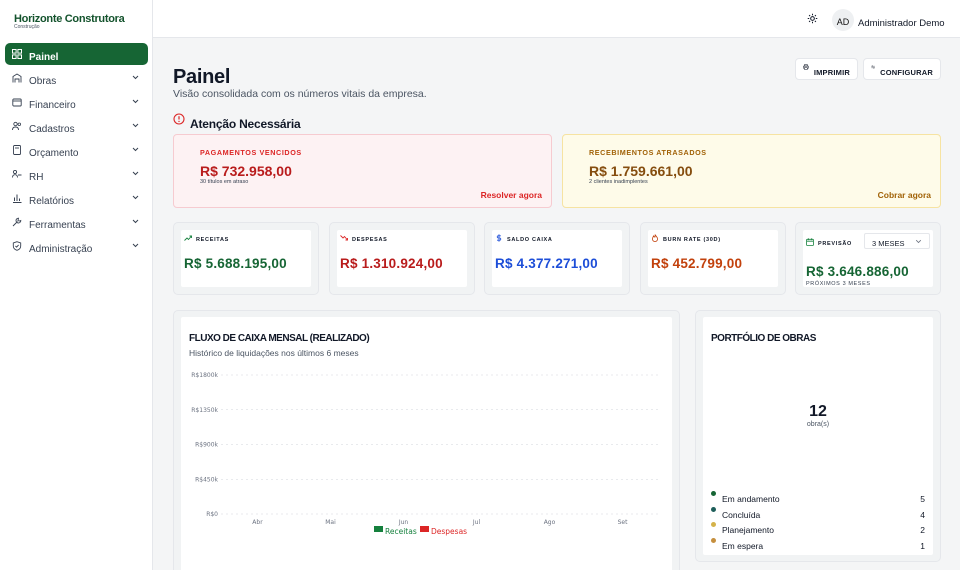 The image size is (960, 570). I want to click on legend-label: Em espera, so click(743, 546).